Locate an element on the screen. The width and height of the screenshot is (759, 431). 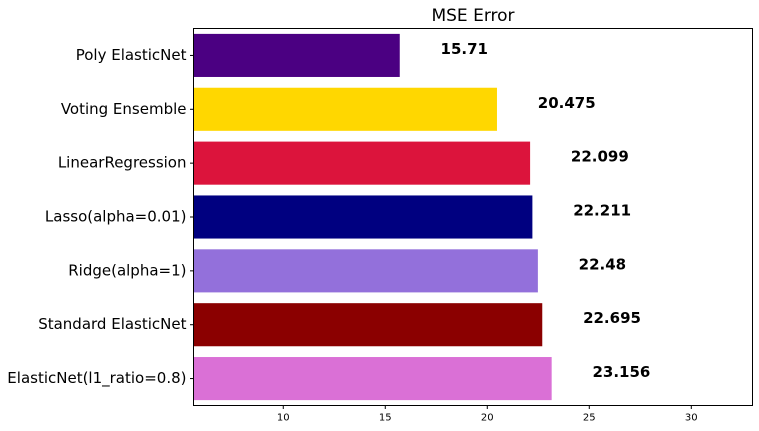
y-tick-label: Poly ElasticNet is located at coordinates (131, 55).